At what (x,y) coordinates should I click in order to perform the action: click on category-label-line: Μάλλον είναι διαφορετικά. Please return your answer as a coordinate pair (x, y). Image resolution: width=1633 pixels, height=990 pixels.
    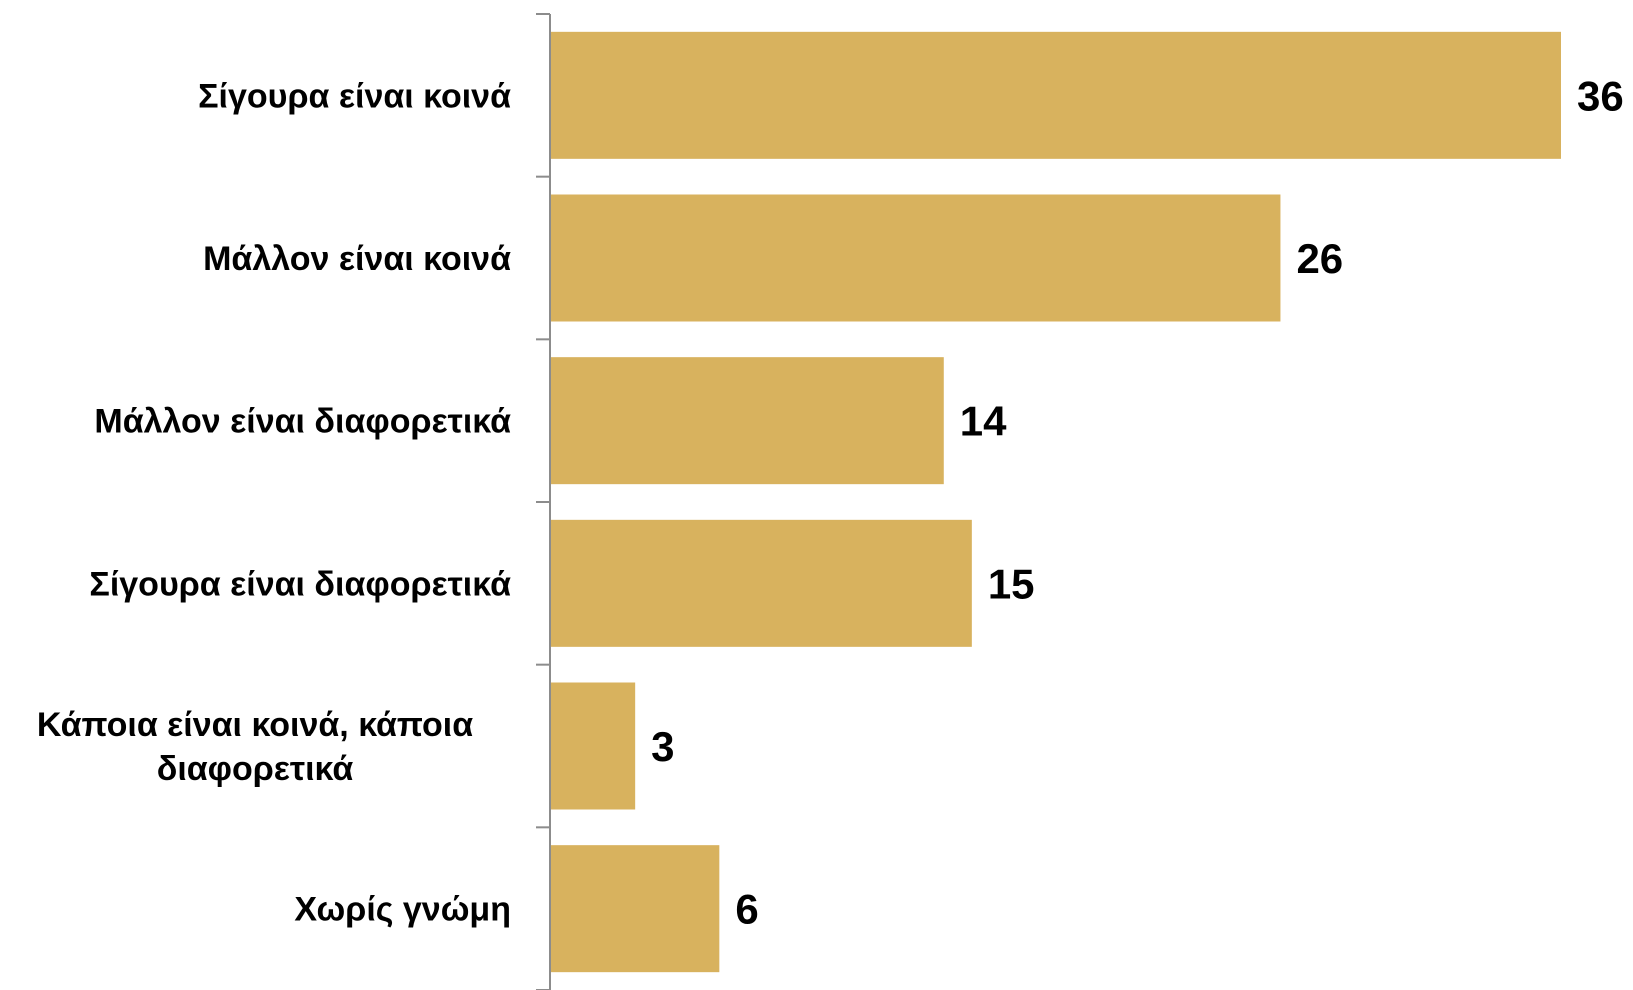
    Looking at the image, I should click on (302, 422).